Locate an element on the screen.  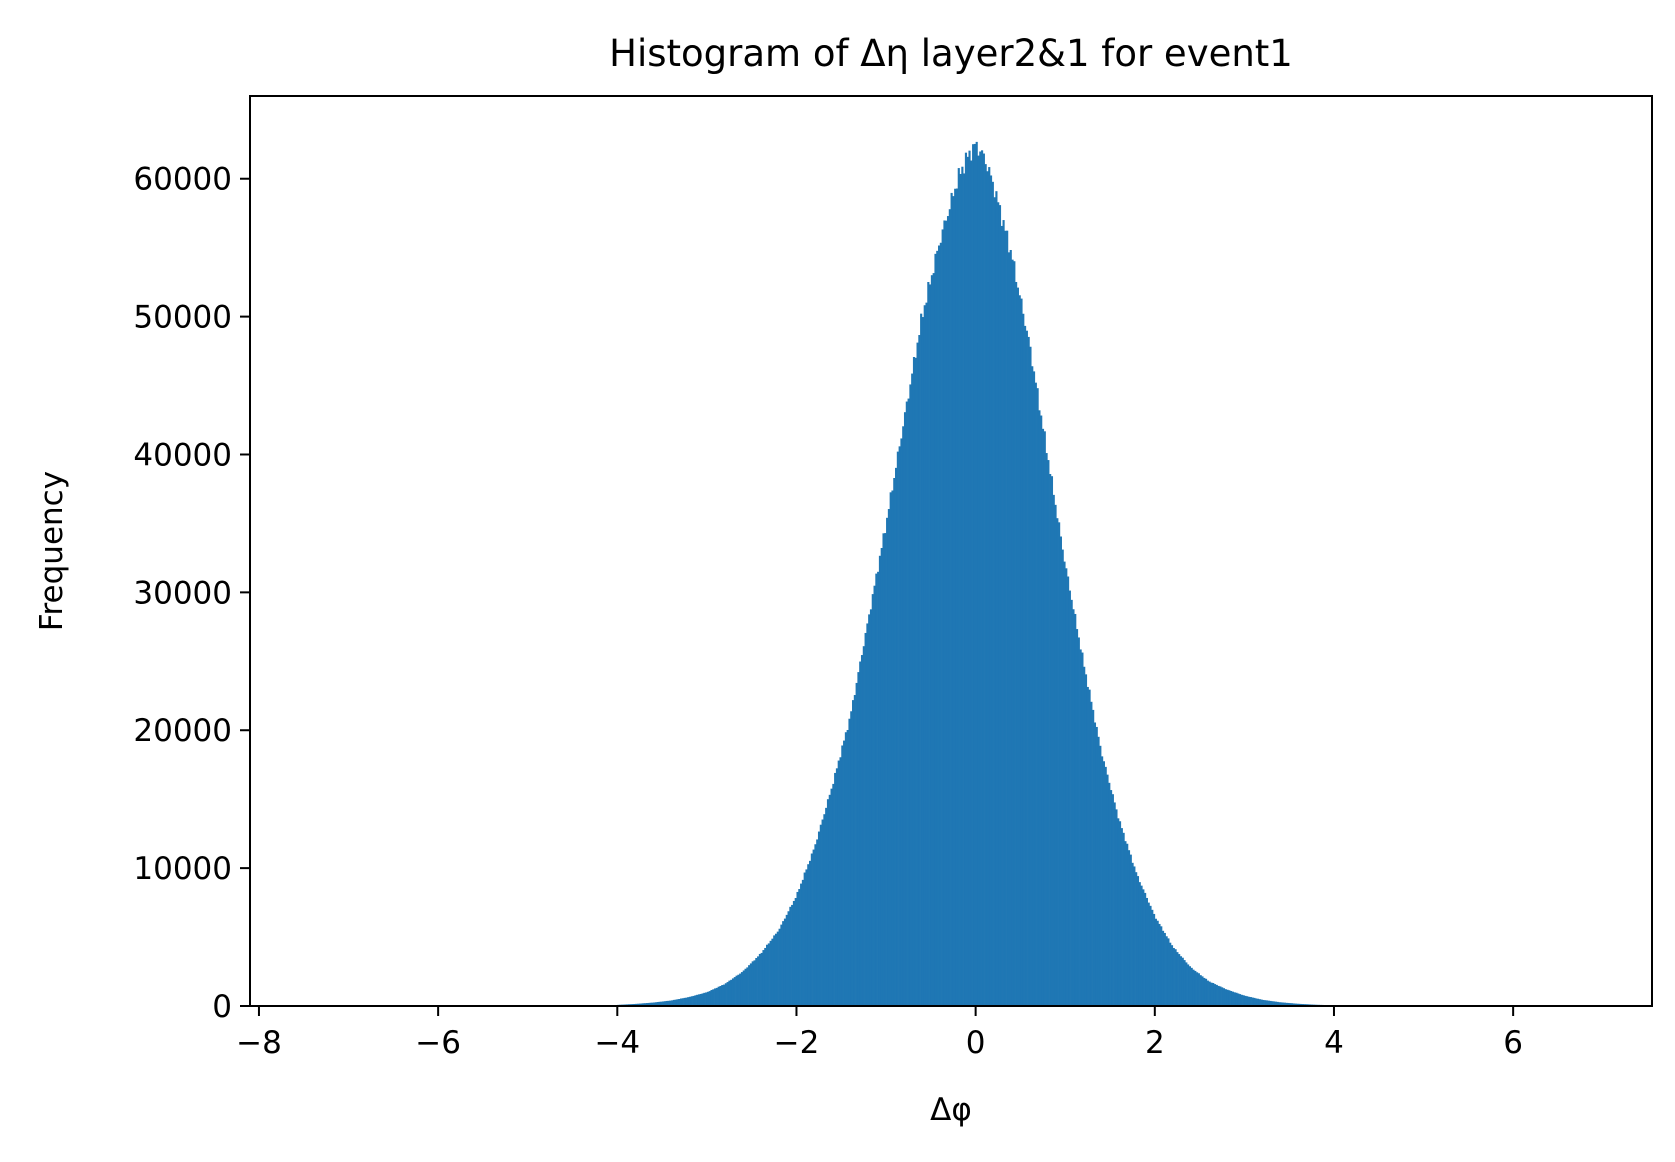
y-axis-ticks: 0 10000 20000 30000 40000 50000 60000 is located at coordinates (191, 593).